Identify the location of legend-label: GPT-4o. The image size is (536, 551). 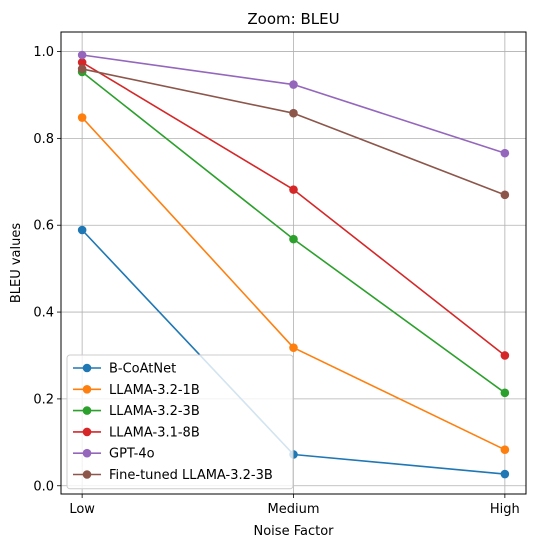
(132, 454).